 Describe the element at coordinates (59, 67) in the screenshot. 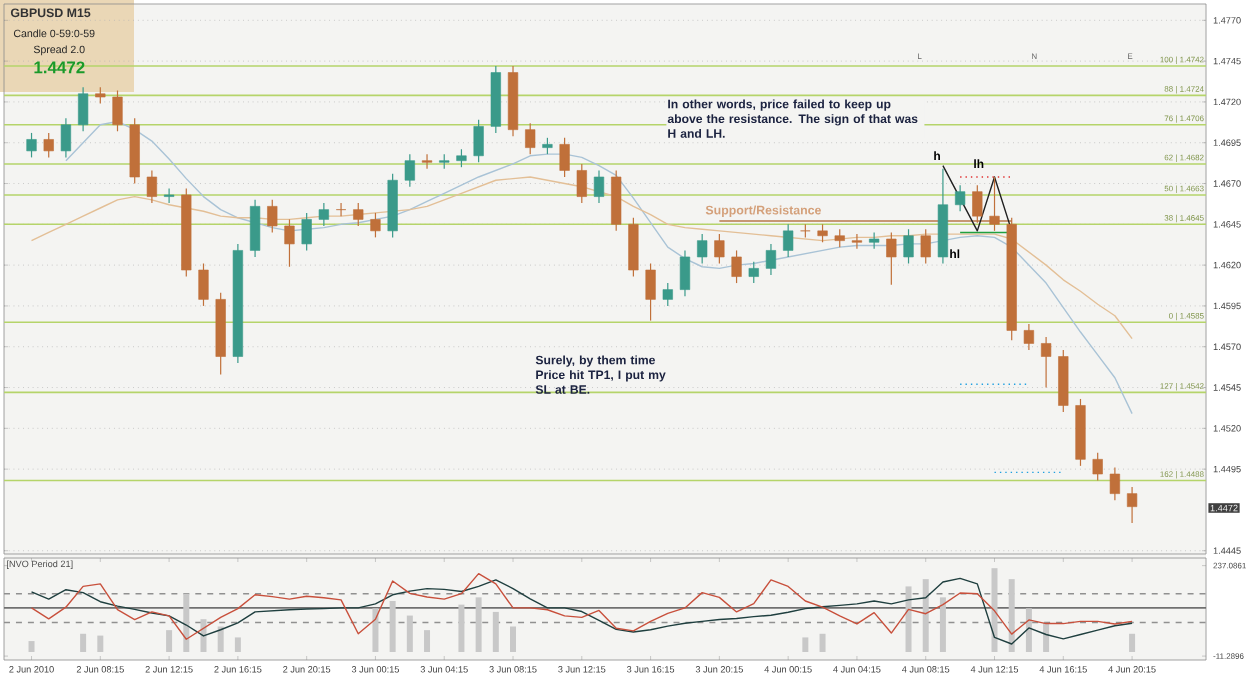

I see `annotation: 1.4472` at that location.